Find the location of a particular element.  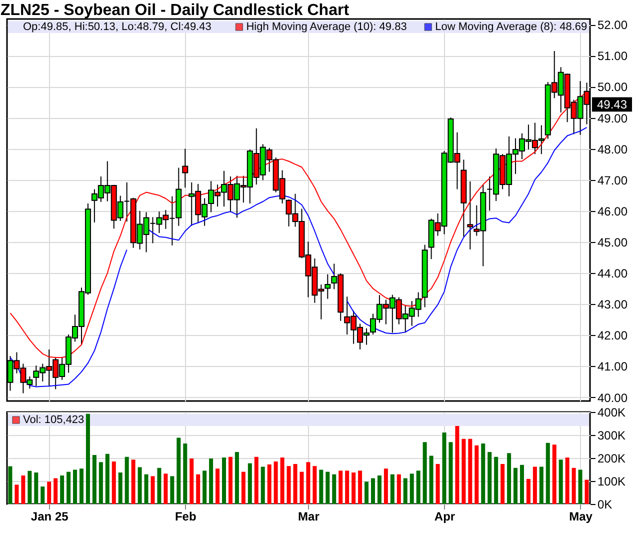

chart-title: ZLN25 - Soybean Oil - Daily Candlestick Chart is located at coordinates (175, 10).